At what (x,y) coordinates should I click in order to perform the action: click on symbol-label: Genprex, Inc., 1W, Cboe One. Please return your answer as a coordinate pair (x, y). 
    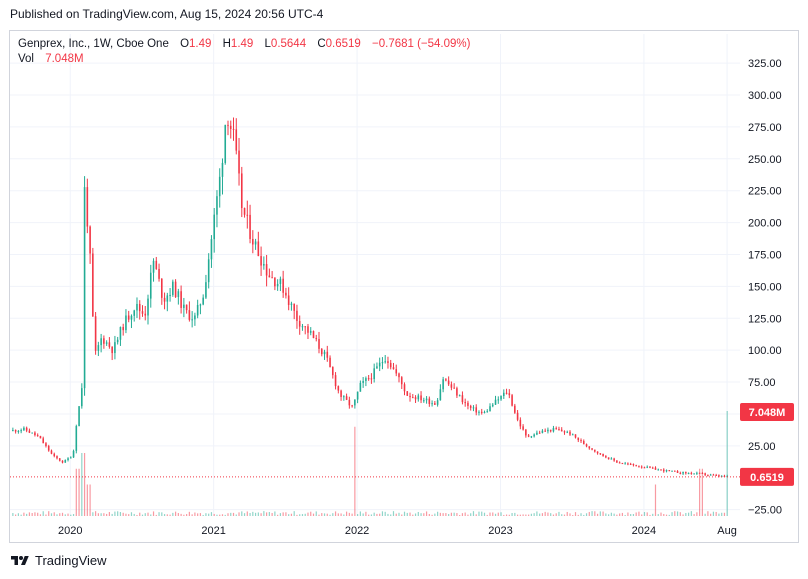
    Looking at the image, I should click on (93, 44).